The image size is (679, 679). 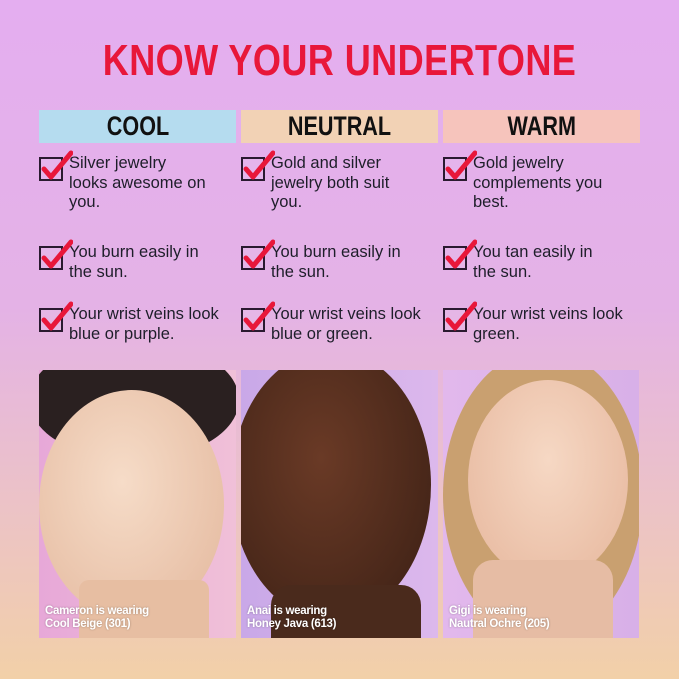 I want to click on caption-line: Nautral Ochre (205), so click(x=499, y=624).